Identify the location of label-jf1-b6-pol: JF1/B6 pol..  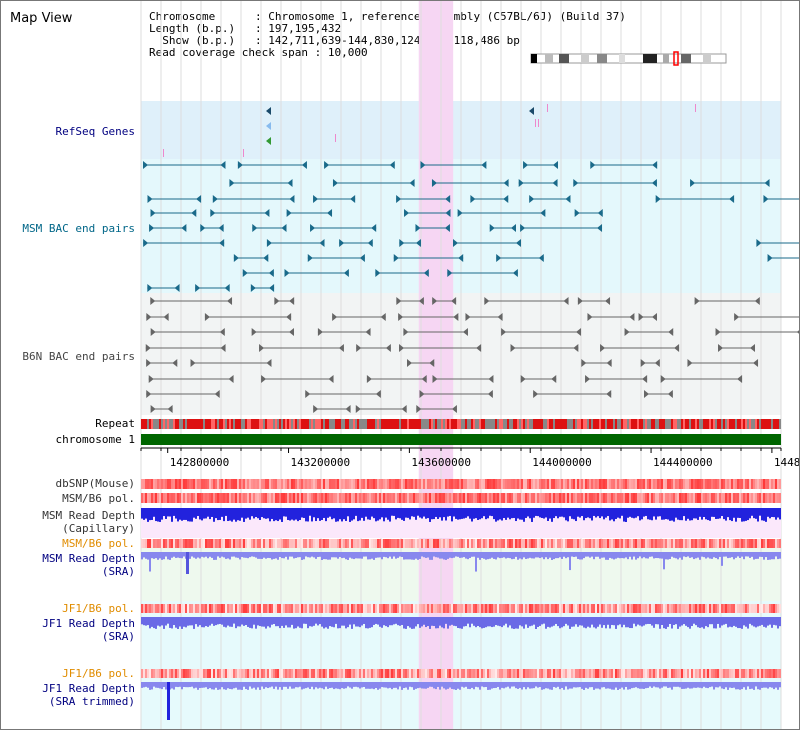
(98, 608).